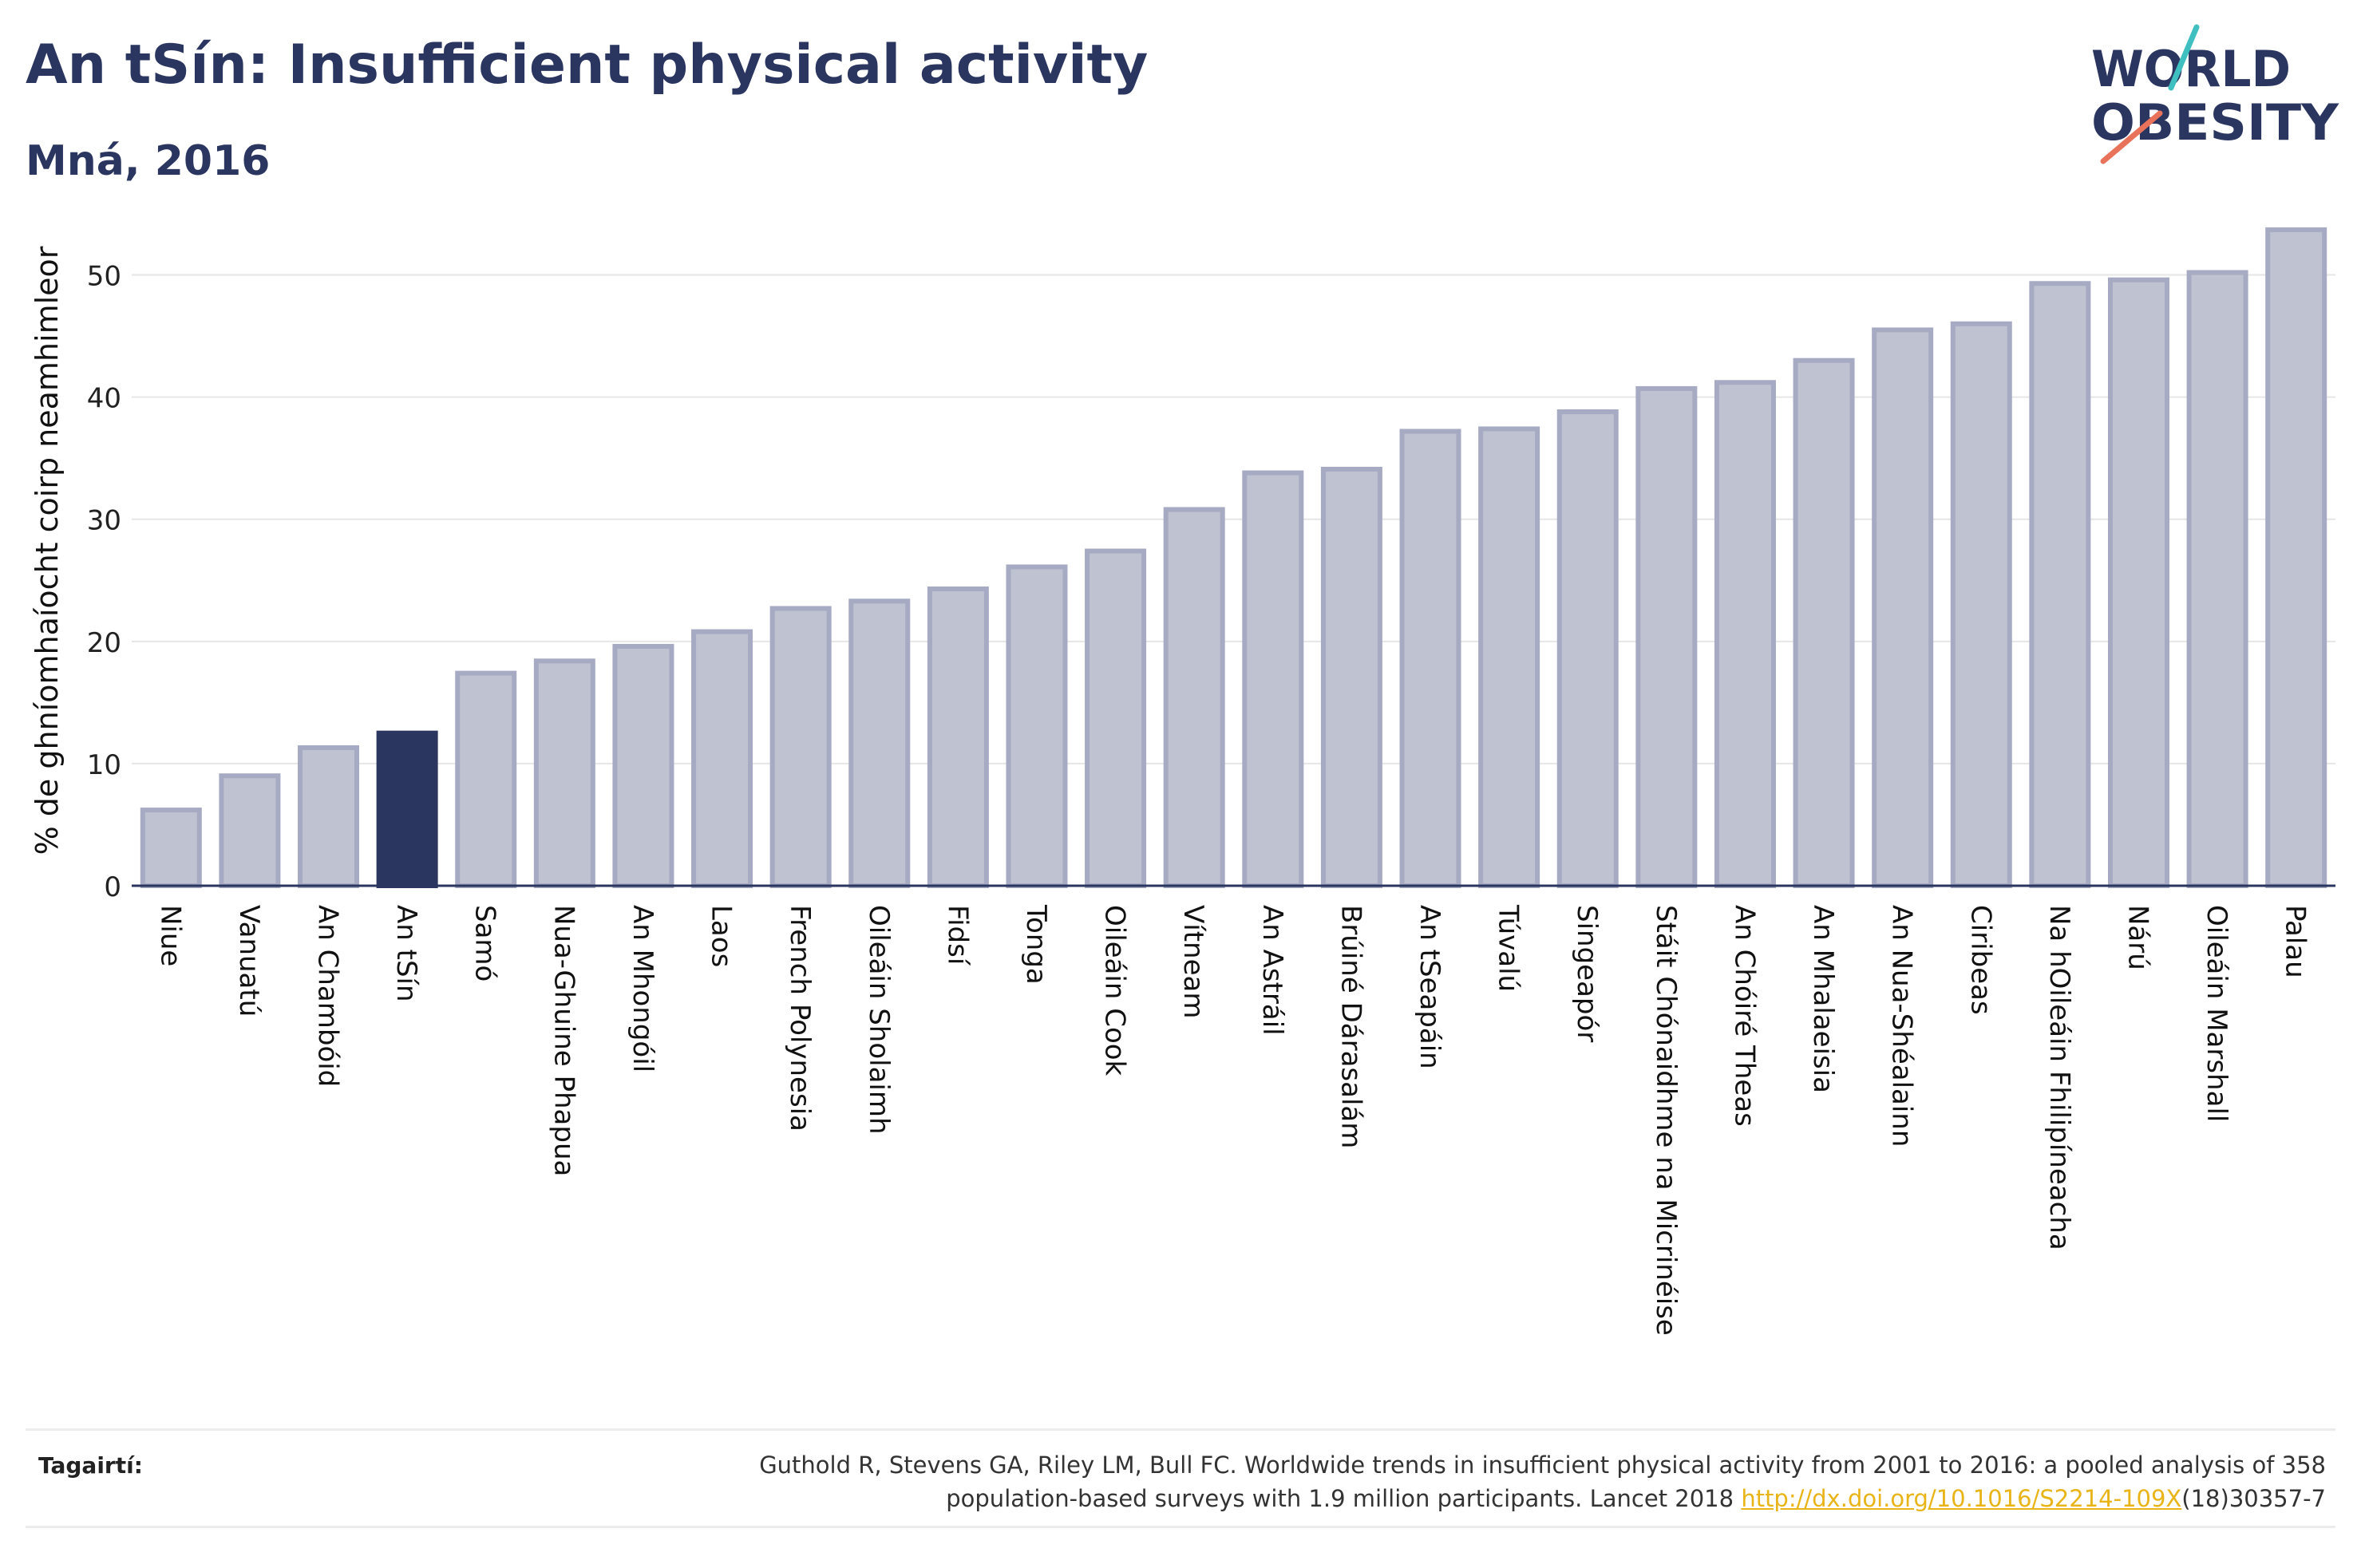 The image size is (2361, 1568). Describe the element at coordinates (722, 936) in the screenshot. I see `x-tick-label-7: Laos` at that location.